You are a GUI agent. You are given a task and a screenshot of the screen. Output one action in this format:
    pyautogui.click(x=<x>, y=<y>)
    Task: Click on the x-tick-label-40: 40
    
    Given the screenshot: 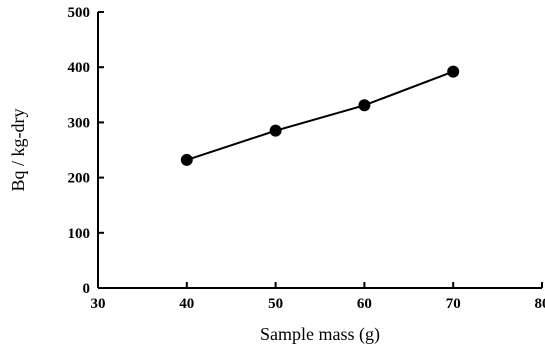 What is the action you would take?
    pyautogui.click(x=186, y=304)
    